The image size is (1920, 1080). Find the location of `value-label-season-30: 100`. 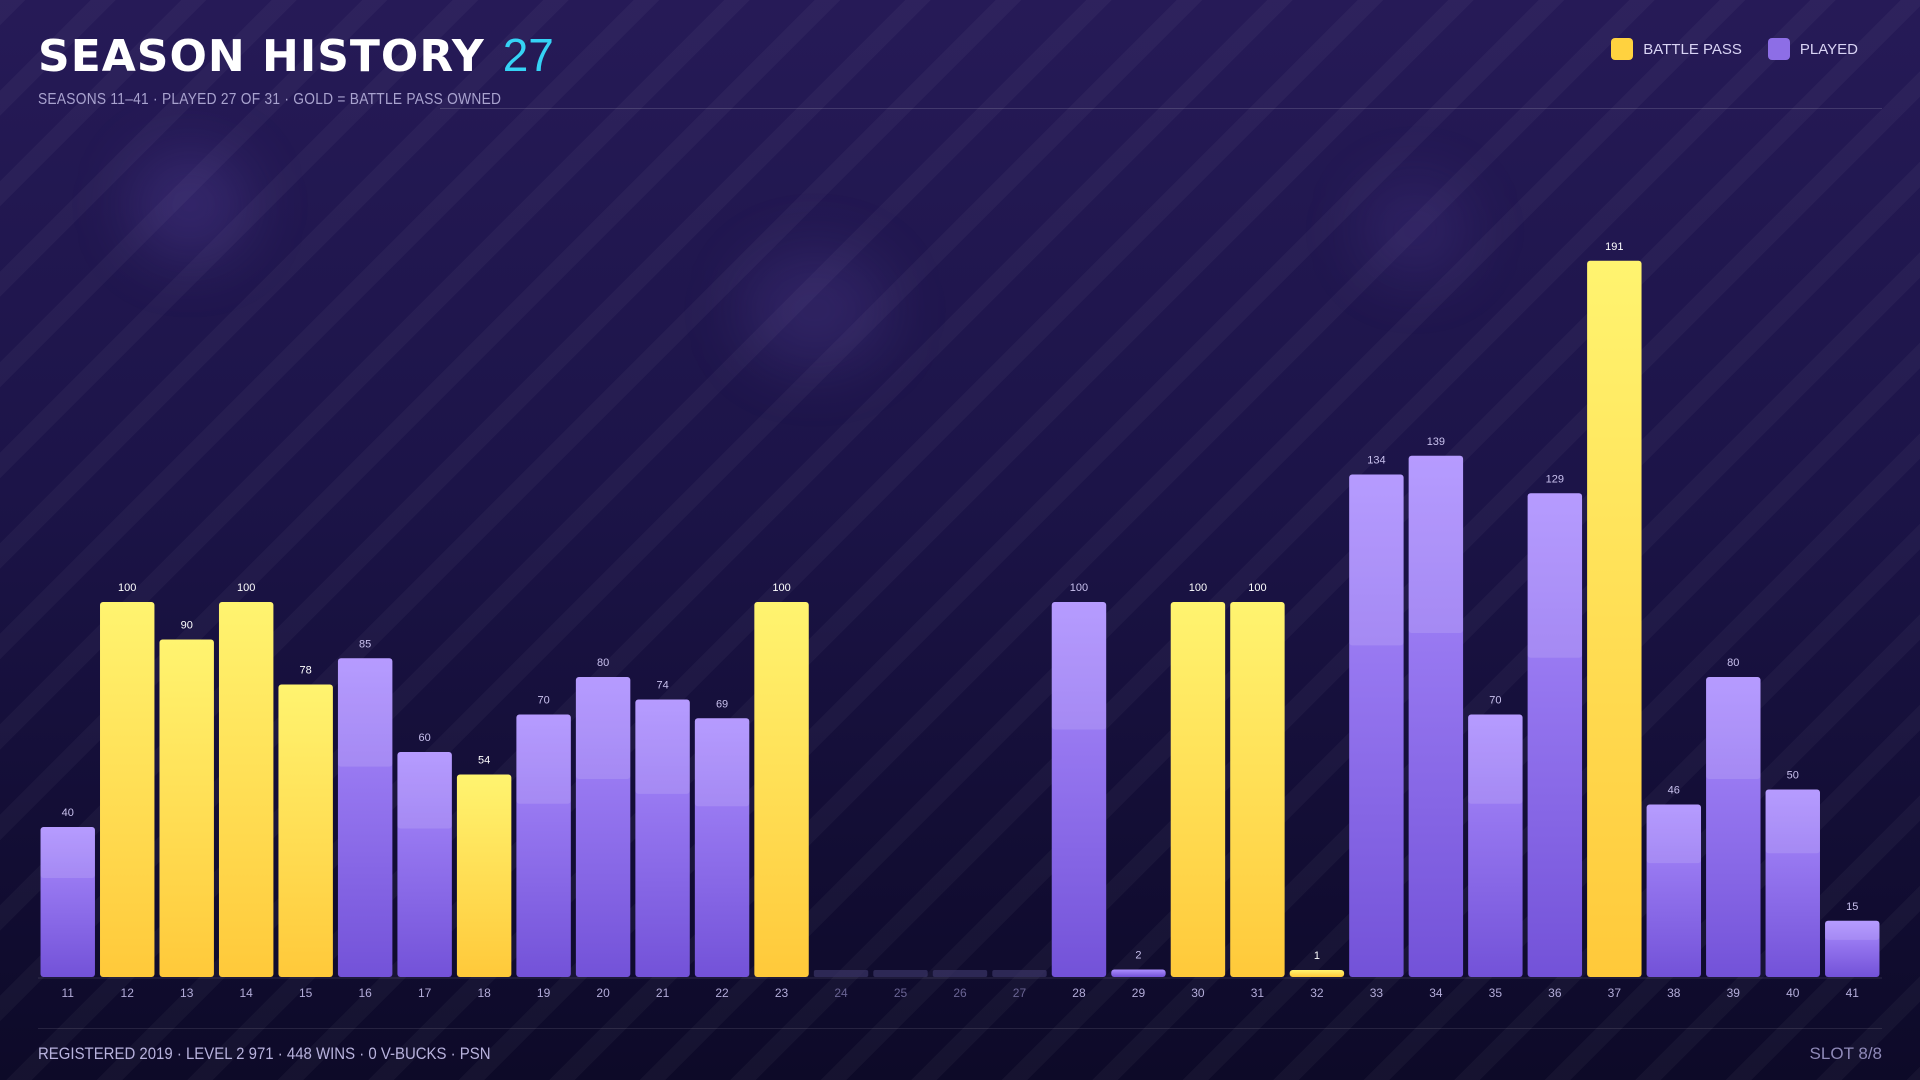

value-label-season-30: 100 is located at coordinates (1198, 588).